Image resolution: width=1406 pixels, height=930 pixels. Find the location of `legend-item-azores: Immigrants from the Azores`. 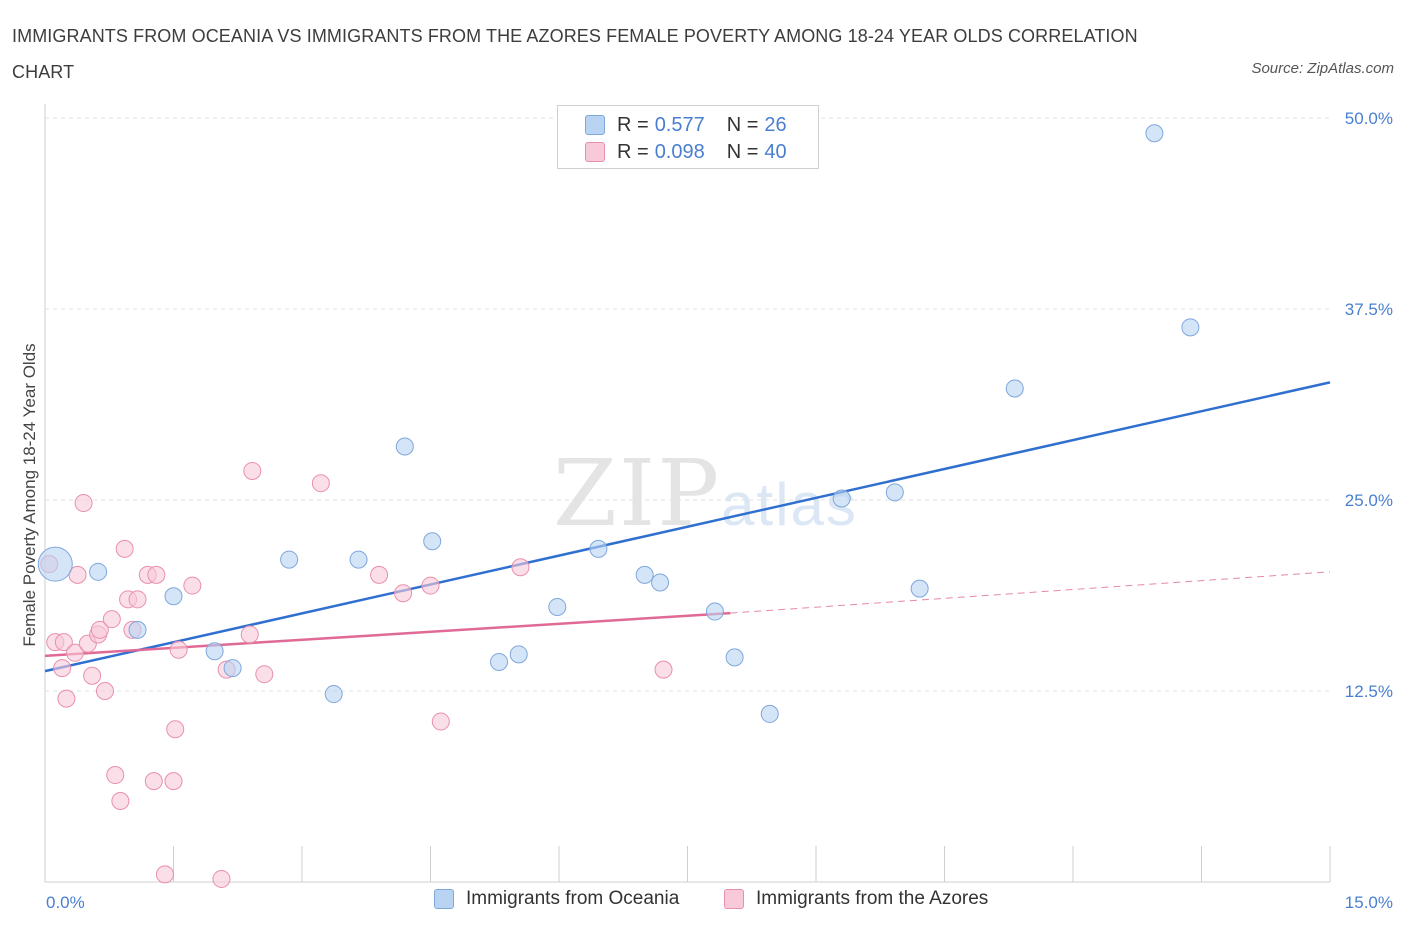

legend-item-azores: Immigrants from the Azores is located at coordinates (856, 899).